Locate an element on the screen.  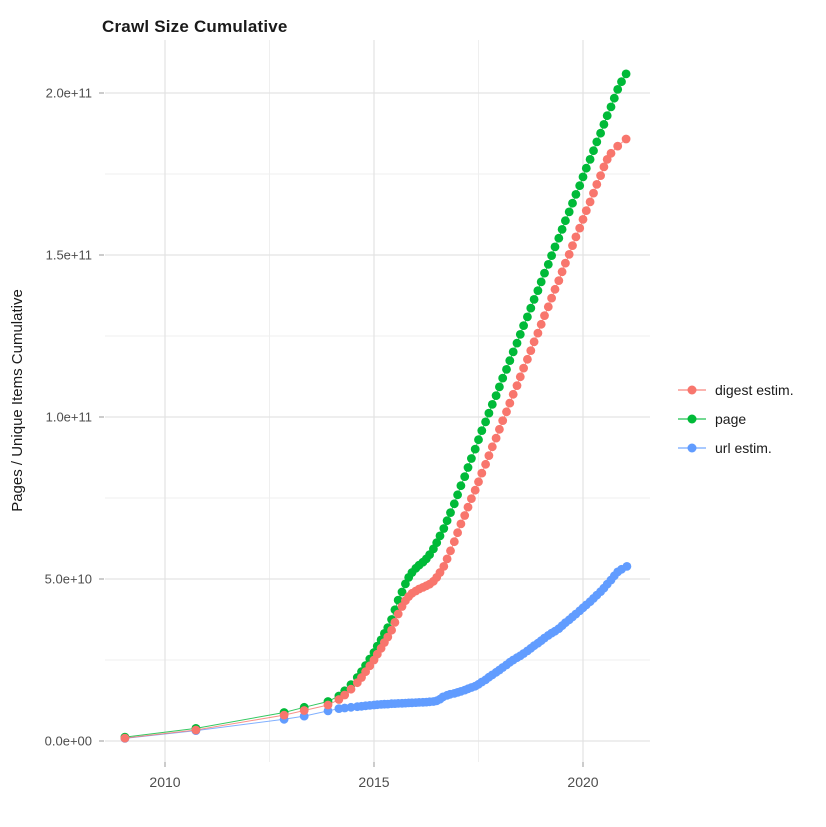
chart-title: Crawl Size Cumulative is located at coordinates (195, 27).